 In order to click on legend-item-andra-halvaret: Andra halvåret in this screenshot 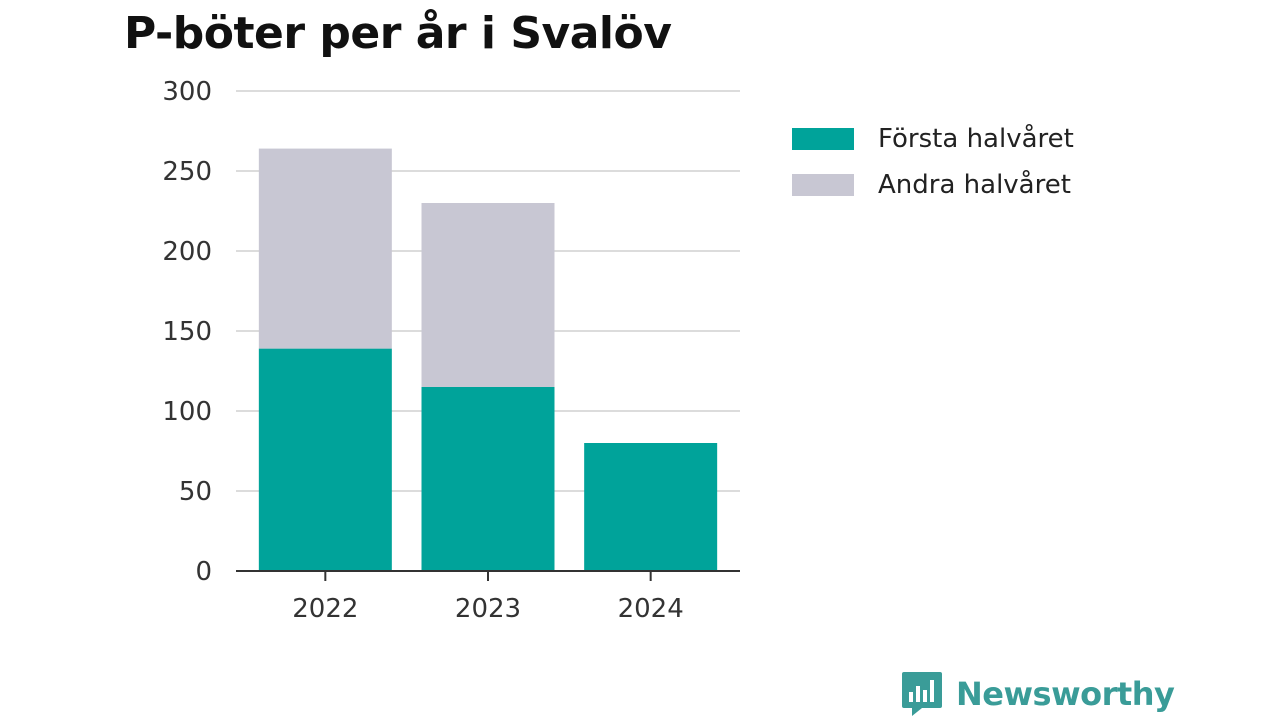, I will do `click(933, 185)`.